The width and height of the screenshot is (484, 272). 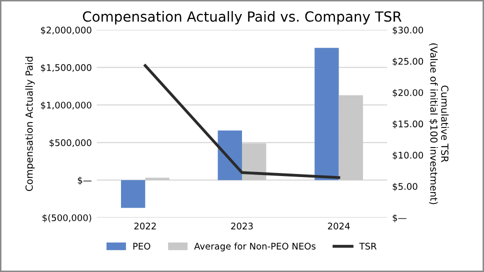 I want to click on legend-label: Average for Non-PEO NEOs, so click(x=255, y=247).